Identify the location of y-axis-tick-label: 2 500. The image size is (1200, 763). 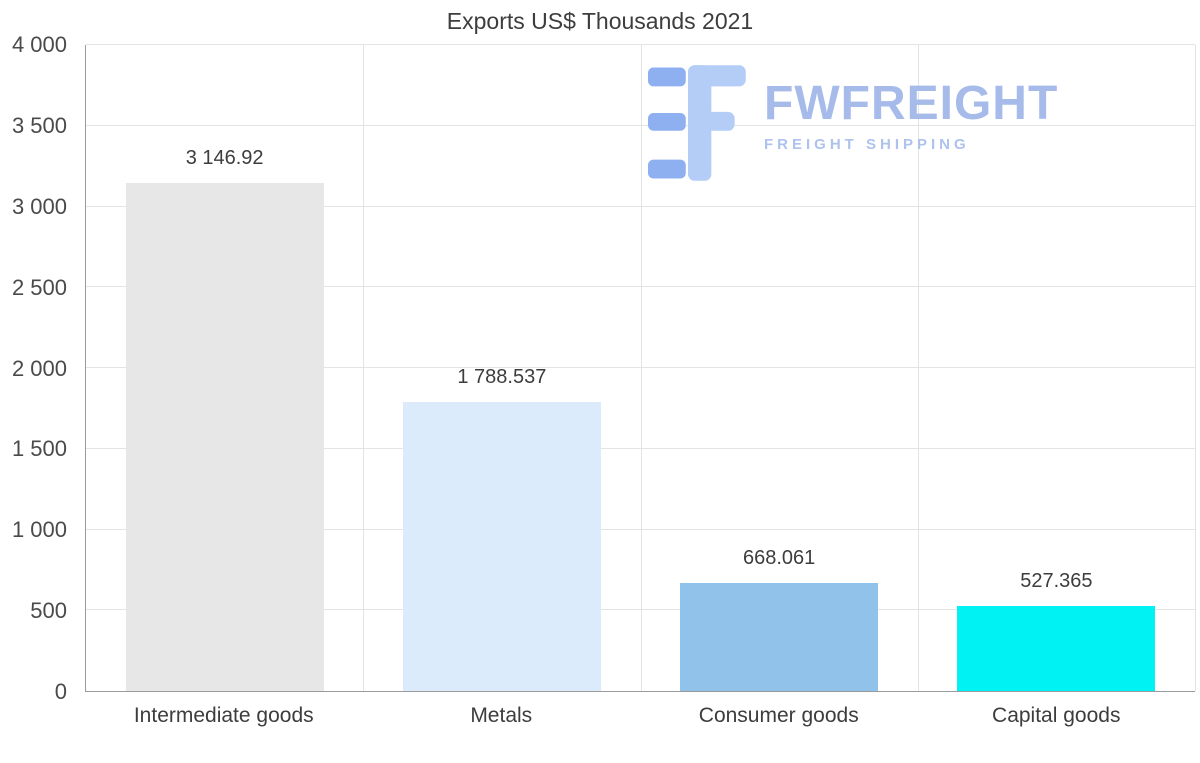
(39, 287).